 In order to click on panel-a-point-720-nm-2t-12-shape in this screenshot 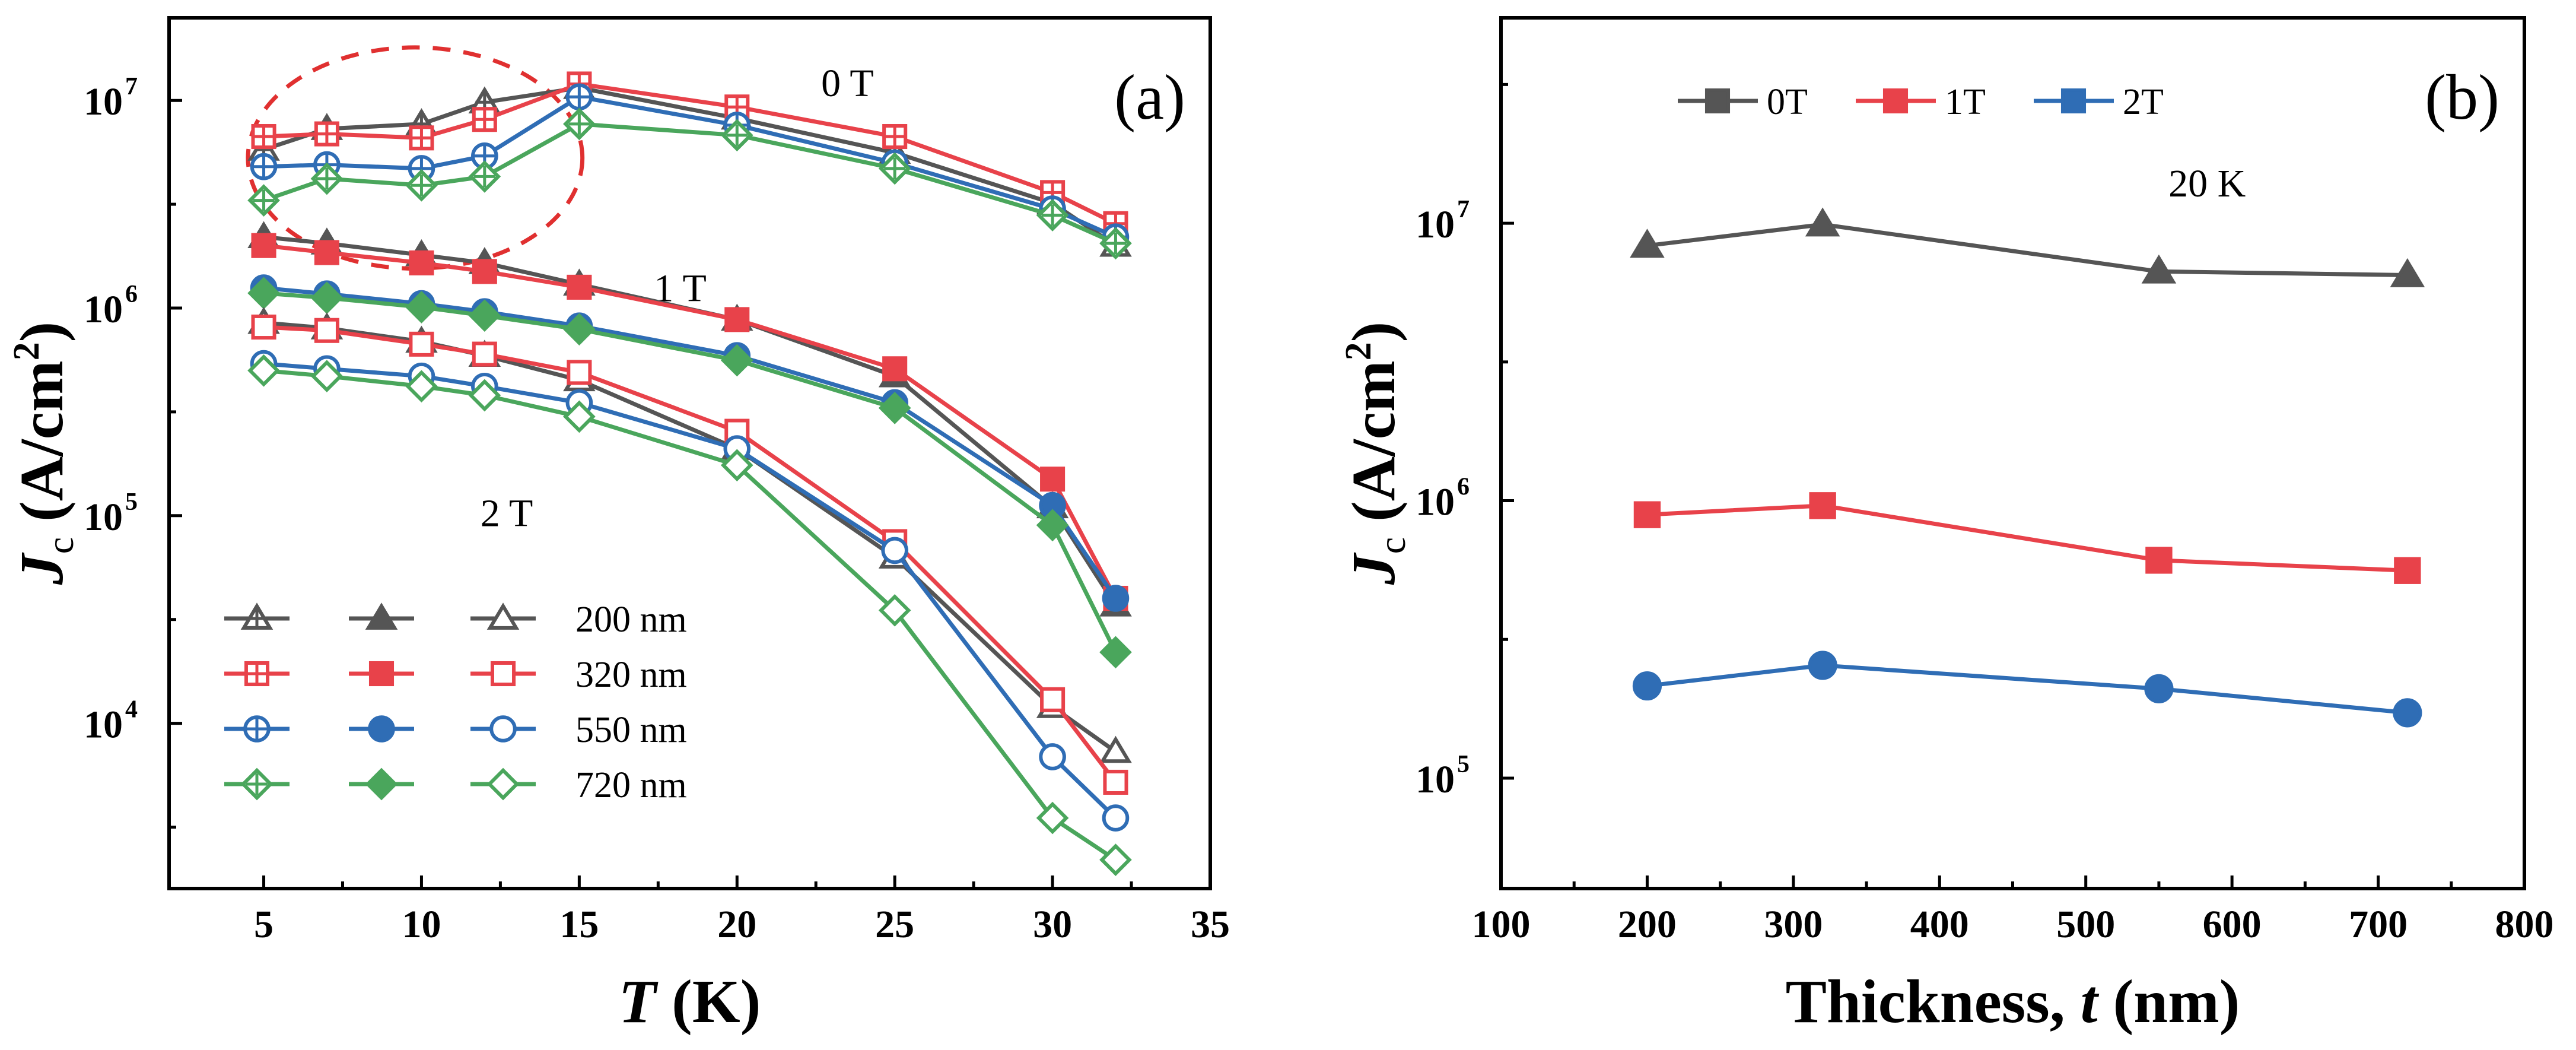, I will do `click(484, 395)`.